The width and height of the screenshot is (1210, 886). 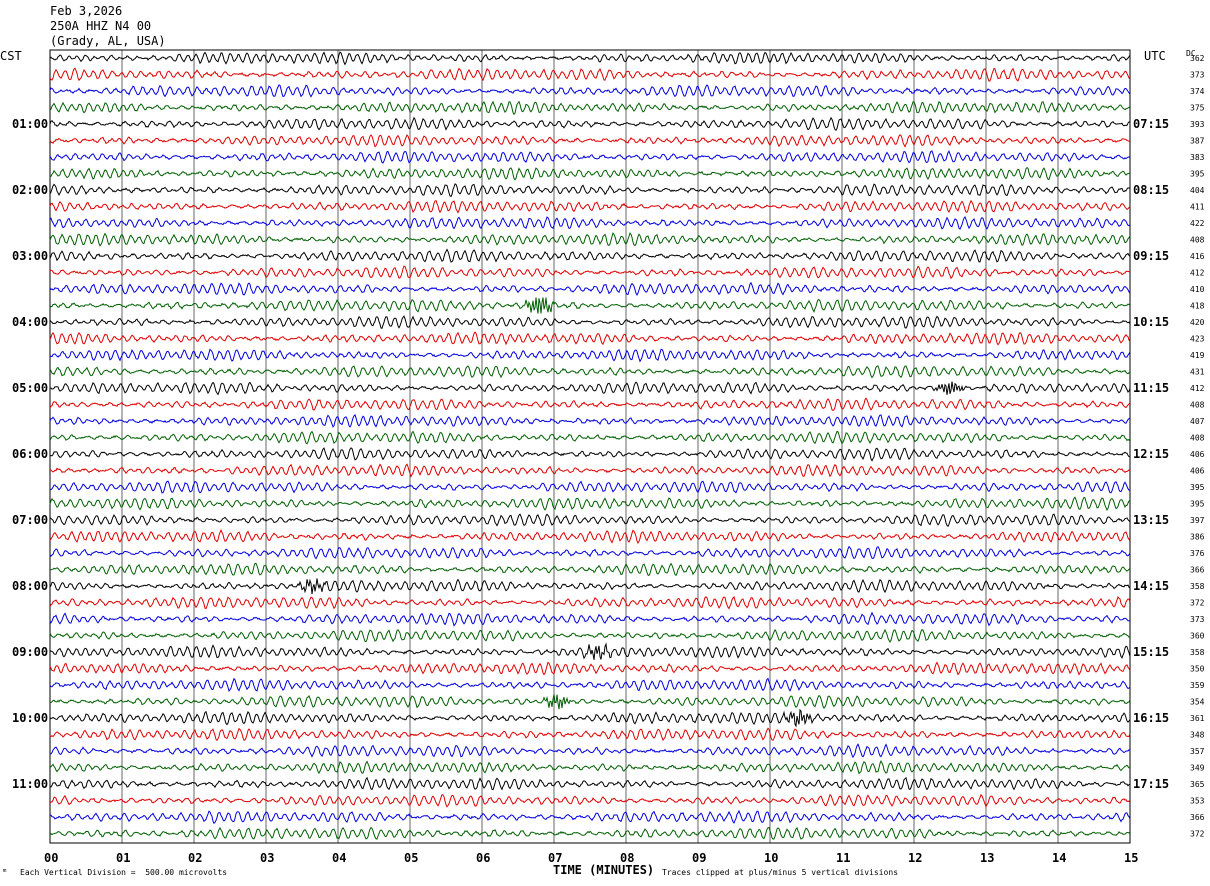 I want to click on cst-hour-label: 07:00, so click(x=30, y=520).